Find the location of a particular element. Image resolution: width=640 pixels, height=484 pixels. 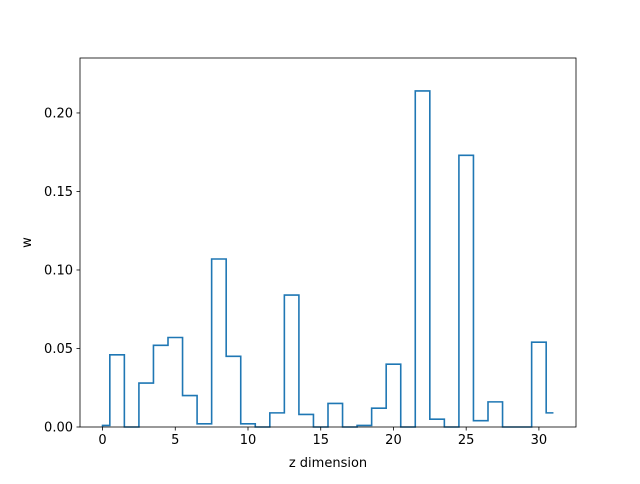

y-tick-label: 0.00 is located at coordinates (58, 428).